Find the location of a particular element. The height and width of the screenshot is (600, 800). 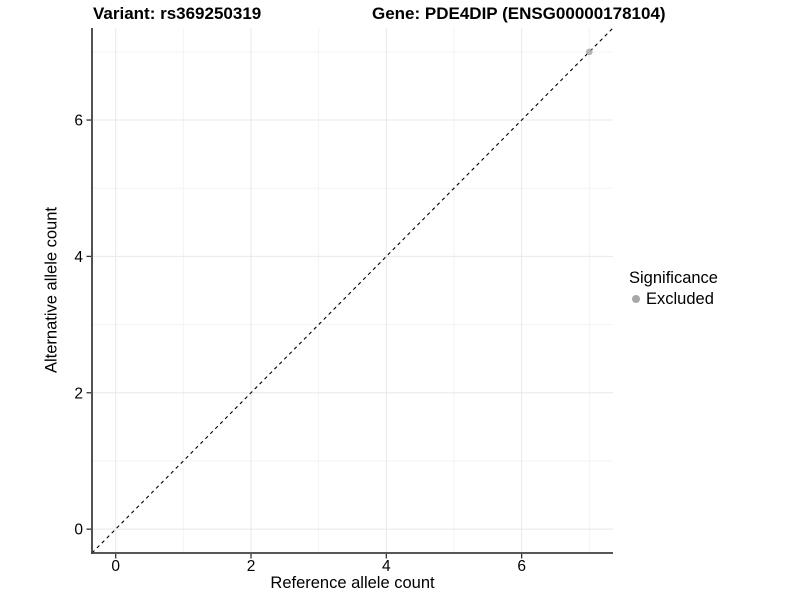

legend-item-excluded: Excluded is located at coordinates (673, 299).